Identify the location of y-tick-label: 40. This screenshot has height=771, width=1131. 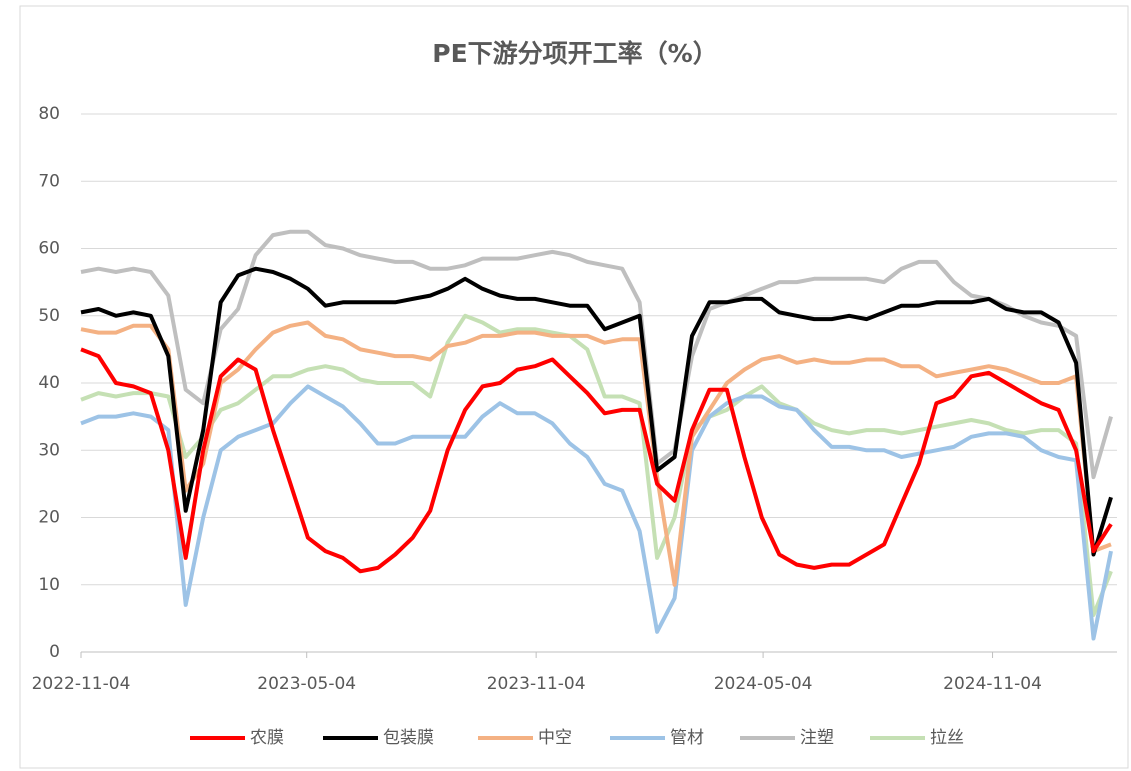
(49, 383).